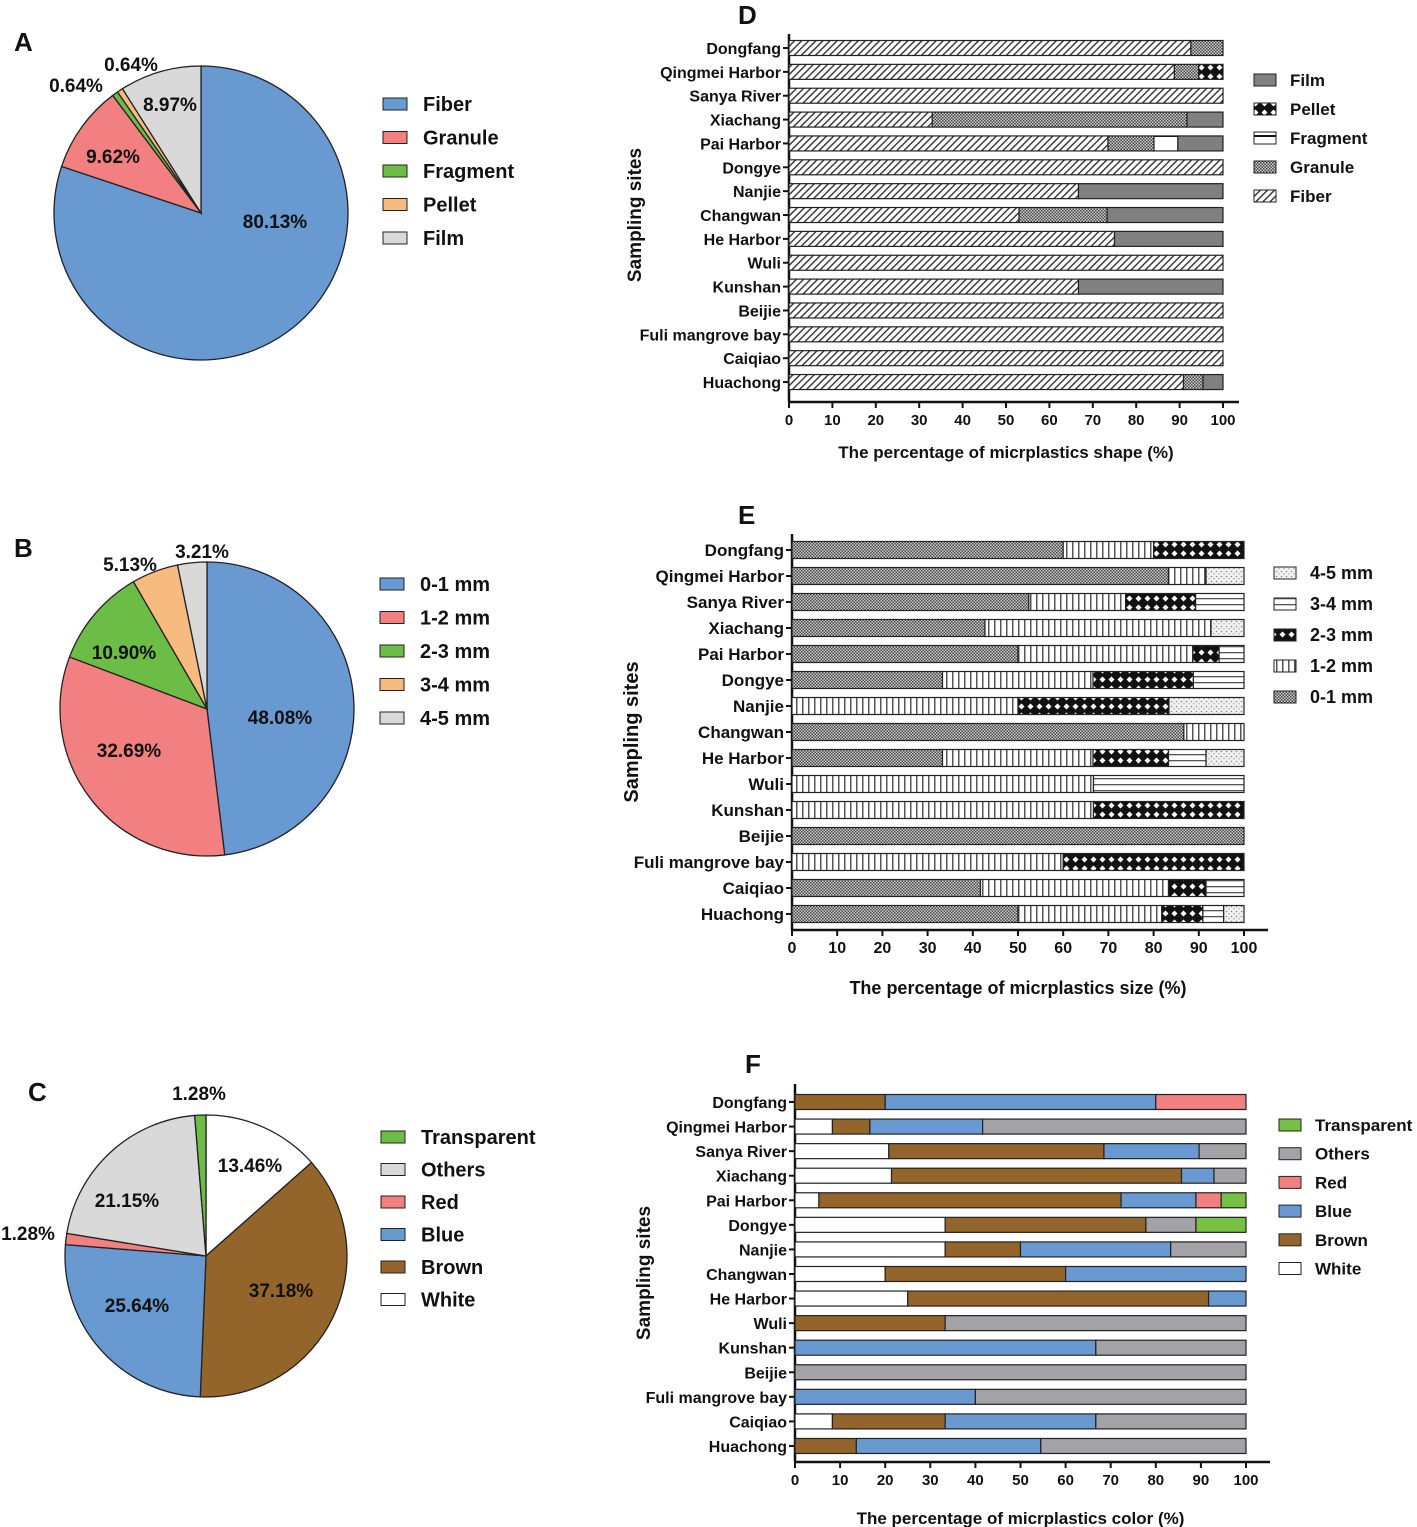  I want to click on bar-segment-dongfang-granule, so click(1207, 48).